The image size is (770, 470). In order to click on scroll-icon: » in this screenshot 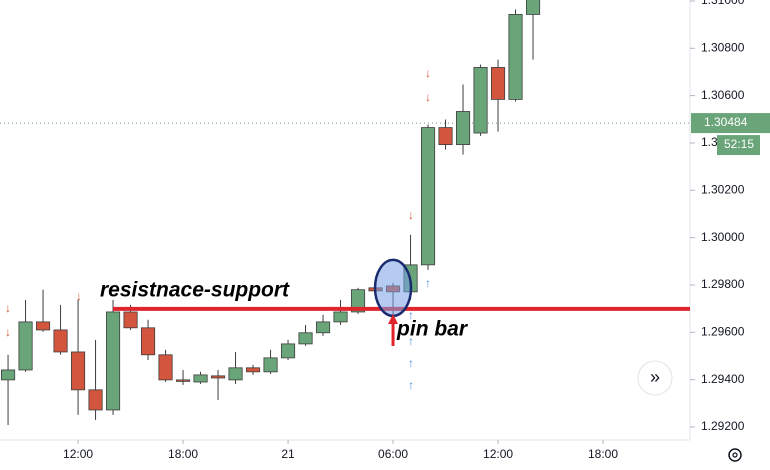, I will do `click(655, 377)`.